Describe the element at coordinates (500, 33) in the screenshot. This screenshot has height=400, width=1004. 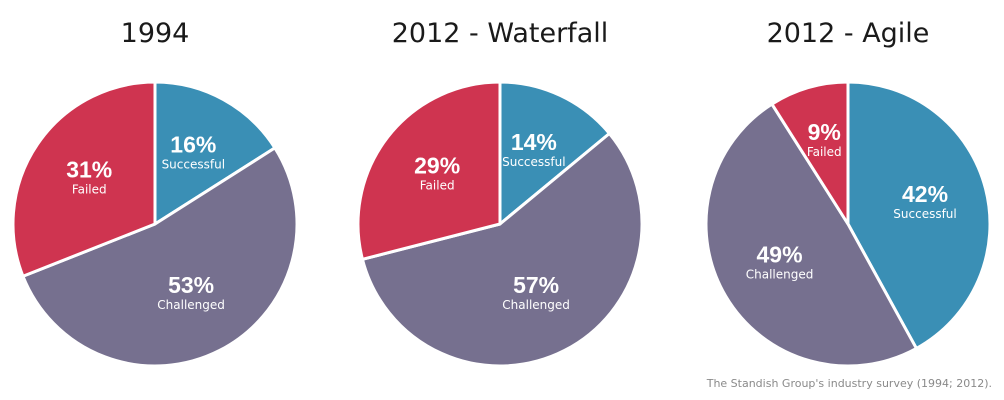
I see `chart-title: 2012 - Waterfall` at that location.